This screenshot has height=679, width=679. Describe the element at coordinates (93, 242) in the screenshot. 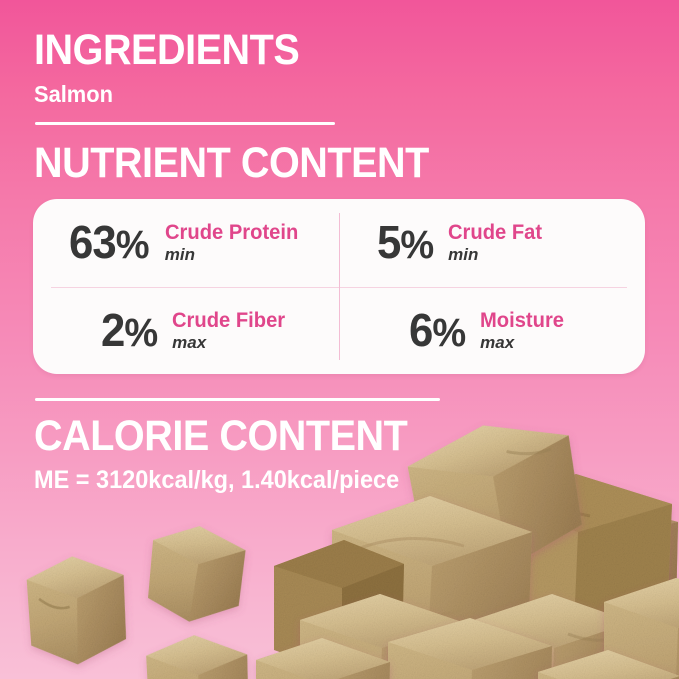

I see `nutrient-number-crude-protein: 63` at that location.